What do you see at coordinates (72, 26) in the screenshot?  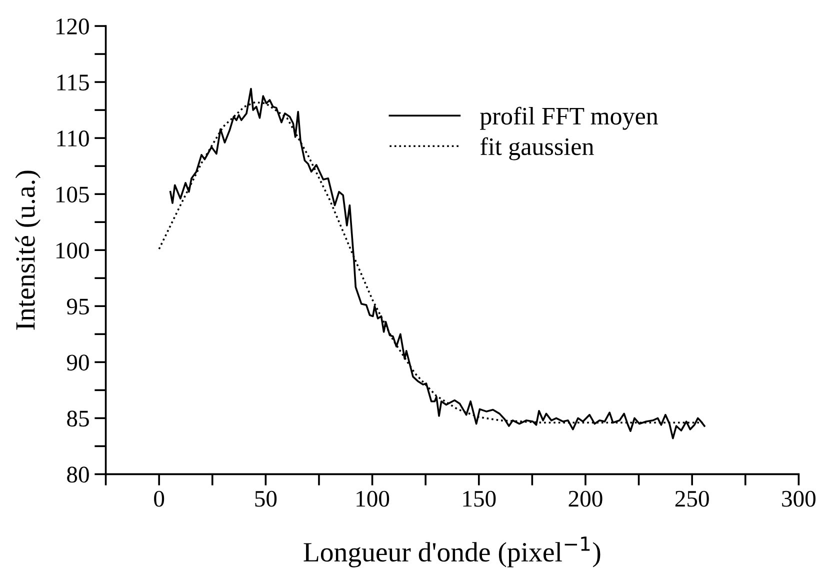 I see `y-tick-label: 120` at bounding box center [72, 26].